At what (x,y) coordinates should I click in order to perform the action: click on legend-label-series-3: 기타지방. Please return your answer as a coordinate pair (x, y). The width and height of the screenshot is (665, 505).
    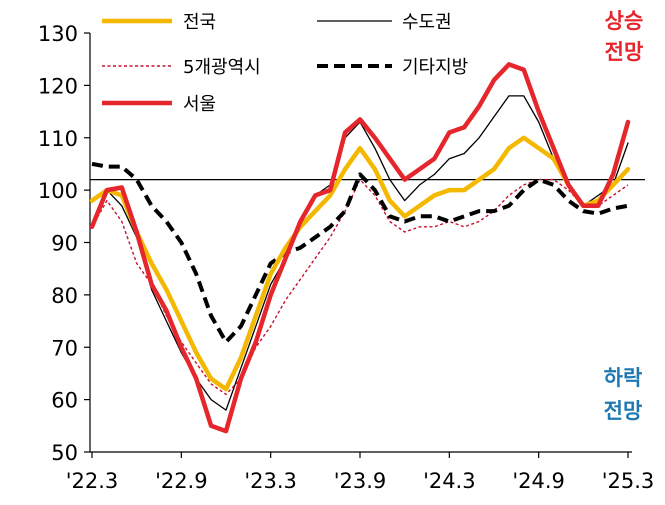
    Looking at the image, I should click on (435, 67).